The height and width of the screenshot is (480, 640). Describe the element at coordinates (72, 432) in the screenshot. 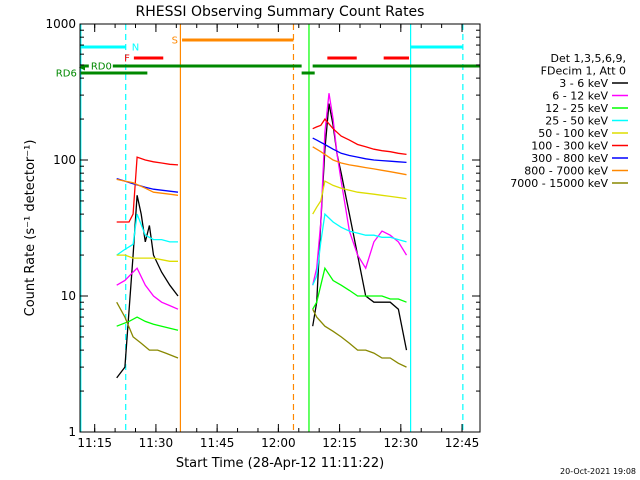

I see `y-tick-label: 1` at that location.